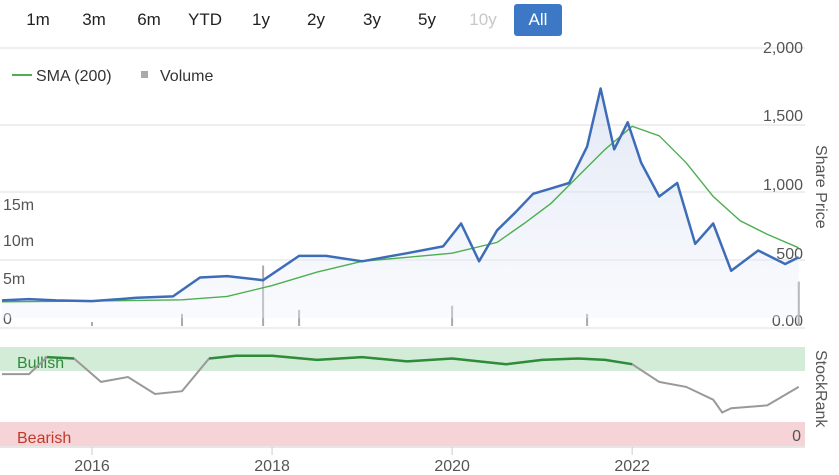 The image size is (839, 475). I want to click on range-button-5y: 5y, so click(427, 19).